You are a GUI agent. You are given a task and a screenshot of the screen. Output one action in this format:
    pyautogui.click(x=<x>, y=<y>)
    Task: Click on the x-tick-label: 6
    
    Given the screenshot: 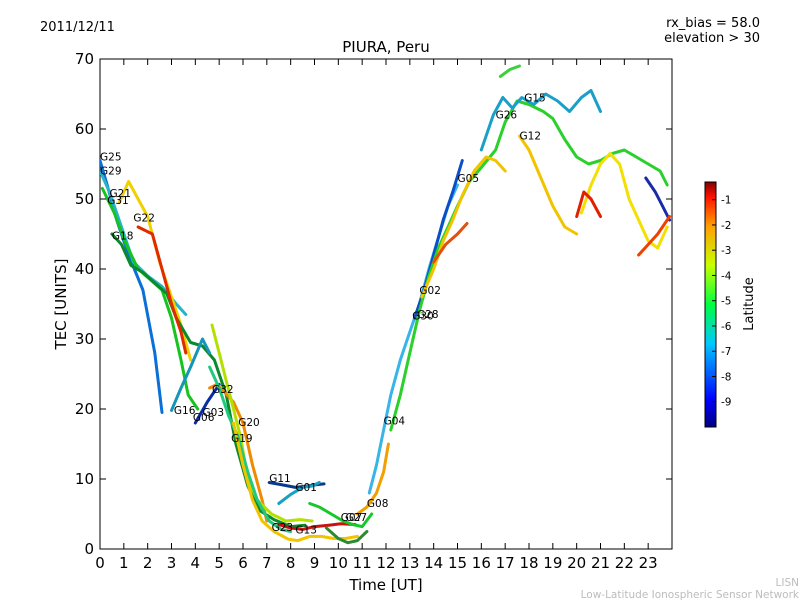 What is the action you would take?
    pyautogui.click(x=243, y=563)
    